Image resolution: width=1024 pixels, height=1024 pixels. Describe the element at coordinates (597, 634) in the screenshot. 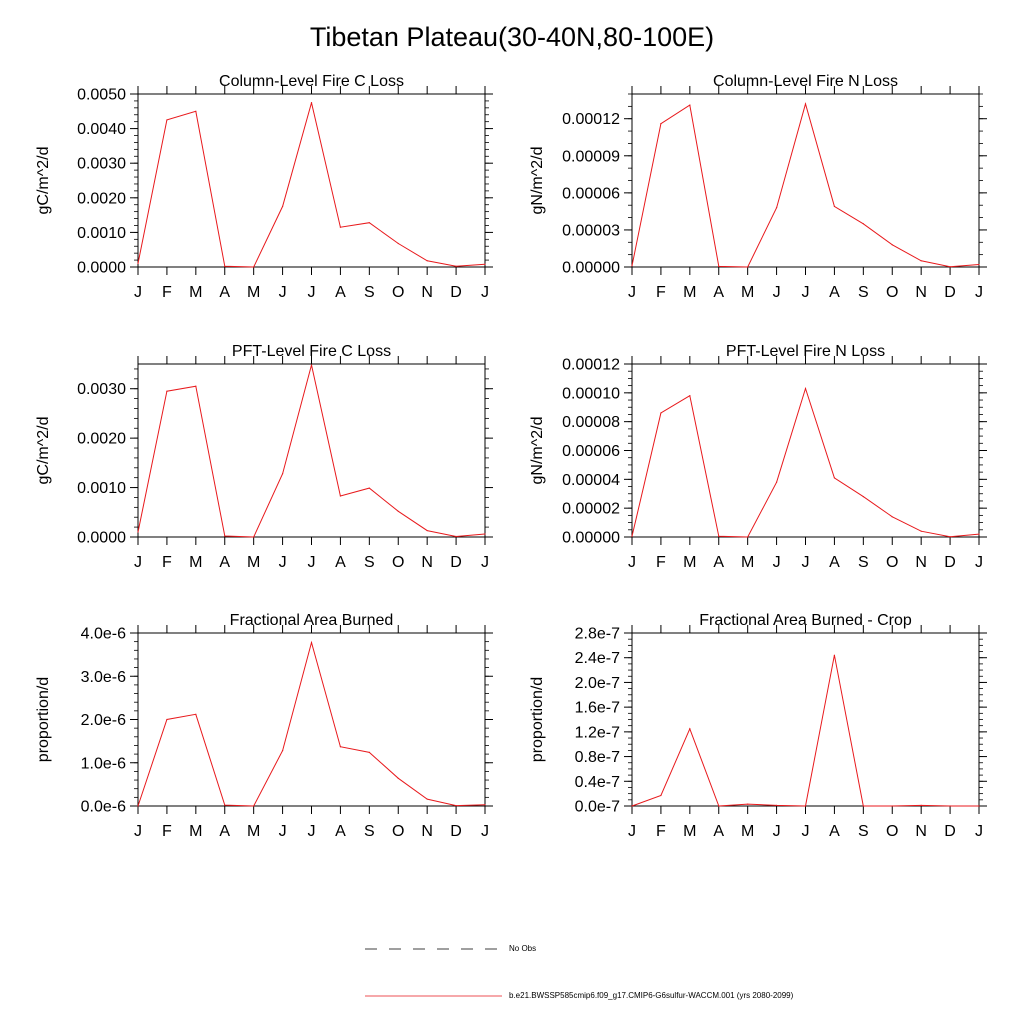

I see `y-tick-label: 2.8e-7` at that location.